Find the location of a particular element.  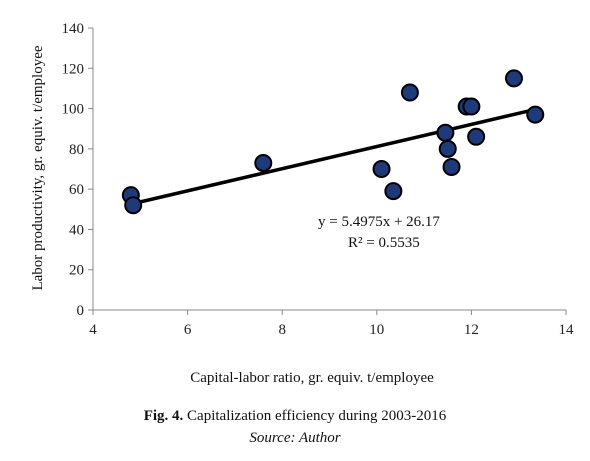

y-tick-label: 20 is located at coordinates (76, 271).